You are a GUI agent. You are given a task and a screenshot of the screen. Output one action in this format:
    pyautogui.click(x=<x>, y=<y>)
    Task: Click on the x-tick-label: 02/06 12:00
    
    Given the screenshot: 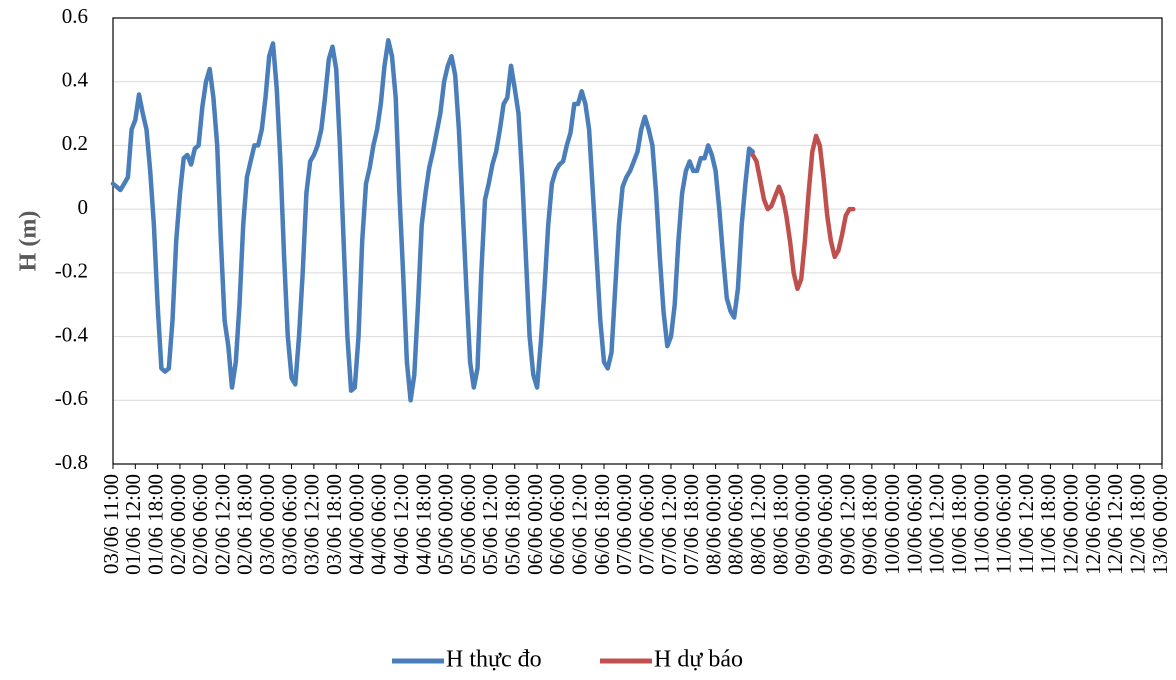 What is the action you would take?
    pyautogui.click(x=222, y=524)
    